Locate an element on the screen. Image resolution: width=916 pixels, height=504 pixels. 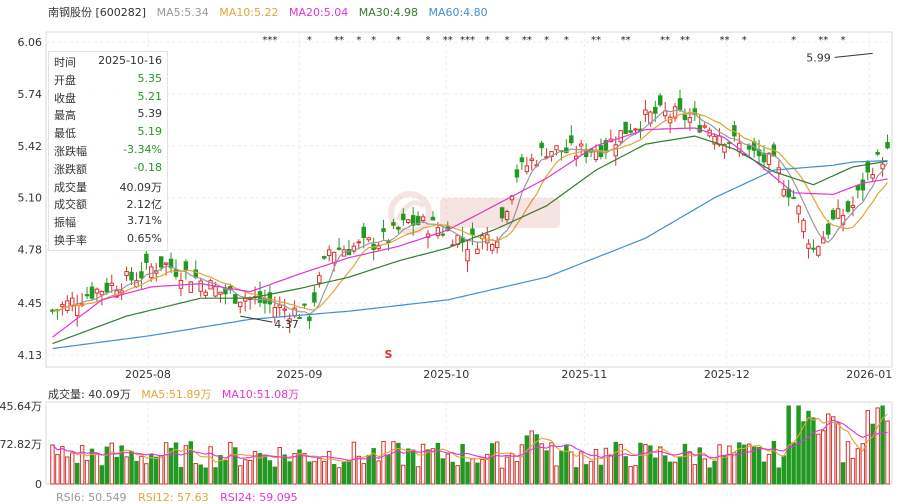
tooltip-key: 振幅 is located at coordinates (65, 223).